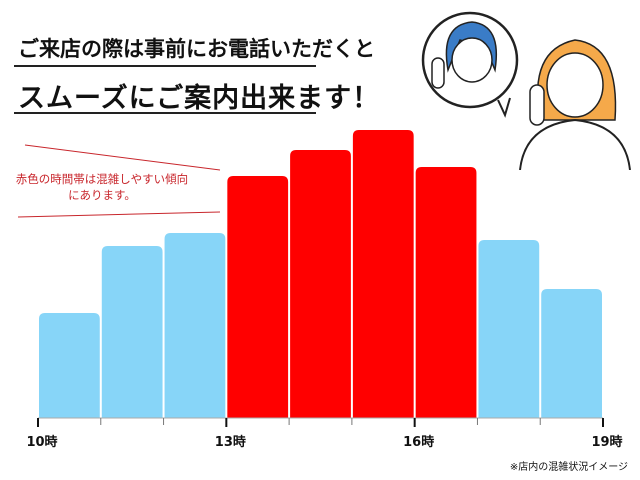 This screenshot has width=640, height=480. What do you see at coordinates (41, 442) in the screenshot?
I see `x-tick-label: 10時` at bounding box center [41, 442].